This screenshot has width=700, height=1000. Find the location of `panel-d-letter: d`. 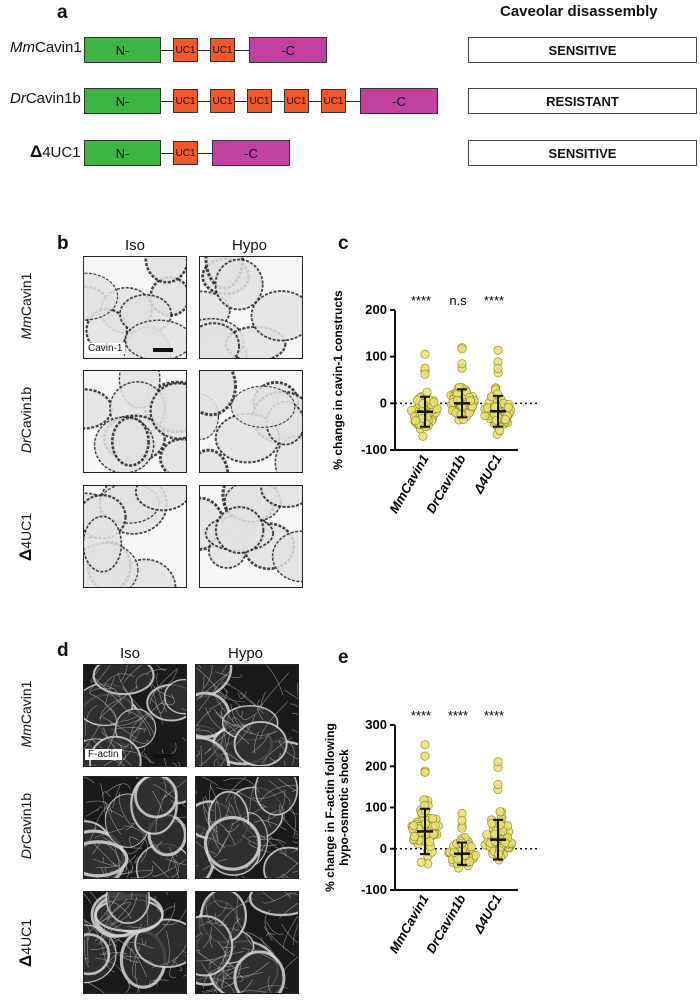

panel-d-letter: d is located at coordinates (63, 650).